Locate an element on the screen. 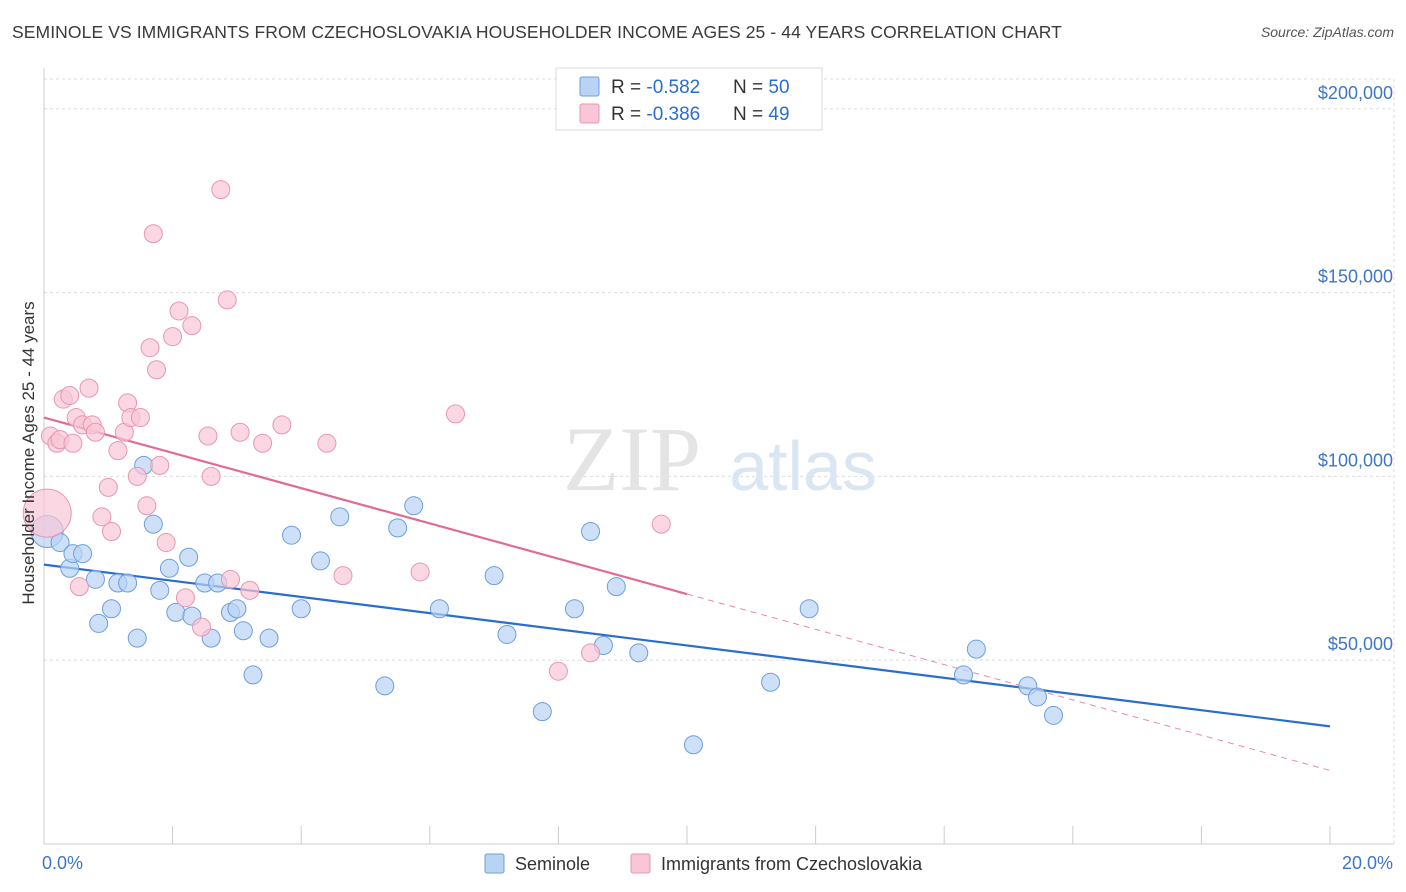 This screenshot has width=1406, height=892. svg-text: N = 49 is located at coordinates (761, 114).